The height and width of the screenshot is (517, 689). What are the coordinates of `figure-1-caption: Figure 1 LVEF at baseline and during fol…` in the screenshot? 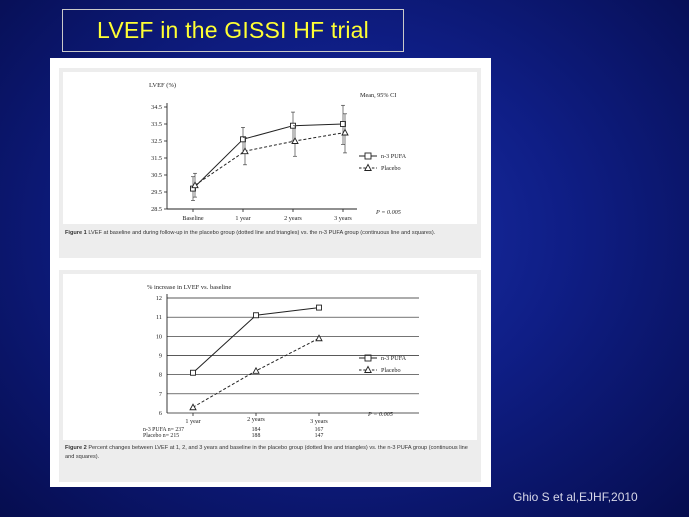 It's located at (270, 233).